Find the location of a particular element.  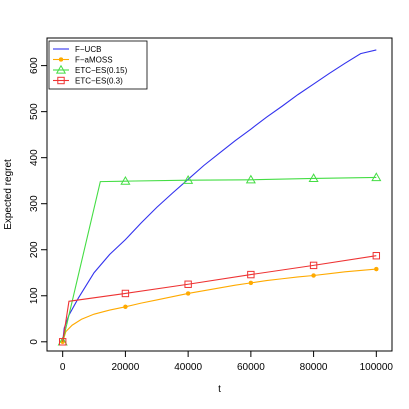

y-axis: 0 100 200 300 400 500 600 is located at coordinates (38, 201).